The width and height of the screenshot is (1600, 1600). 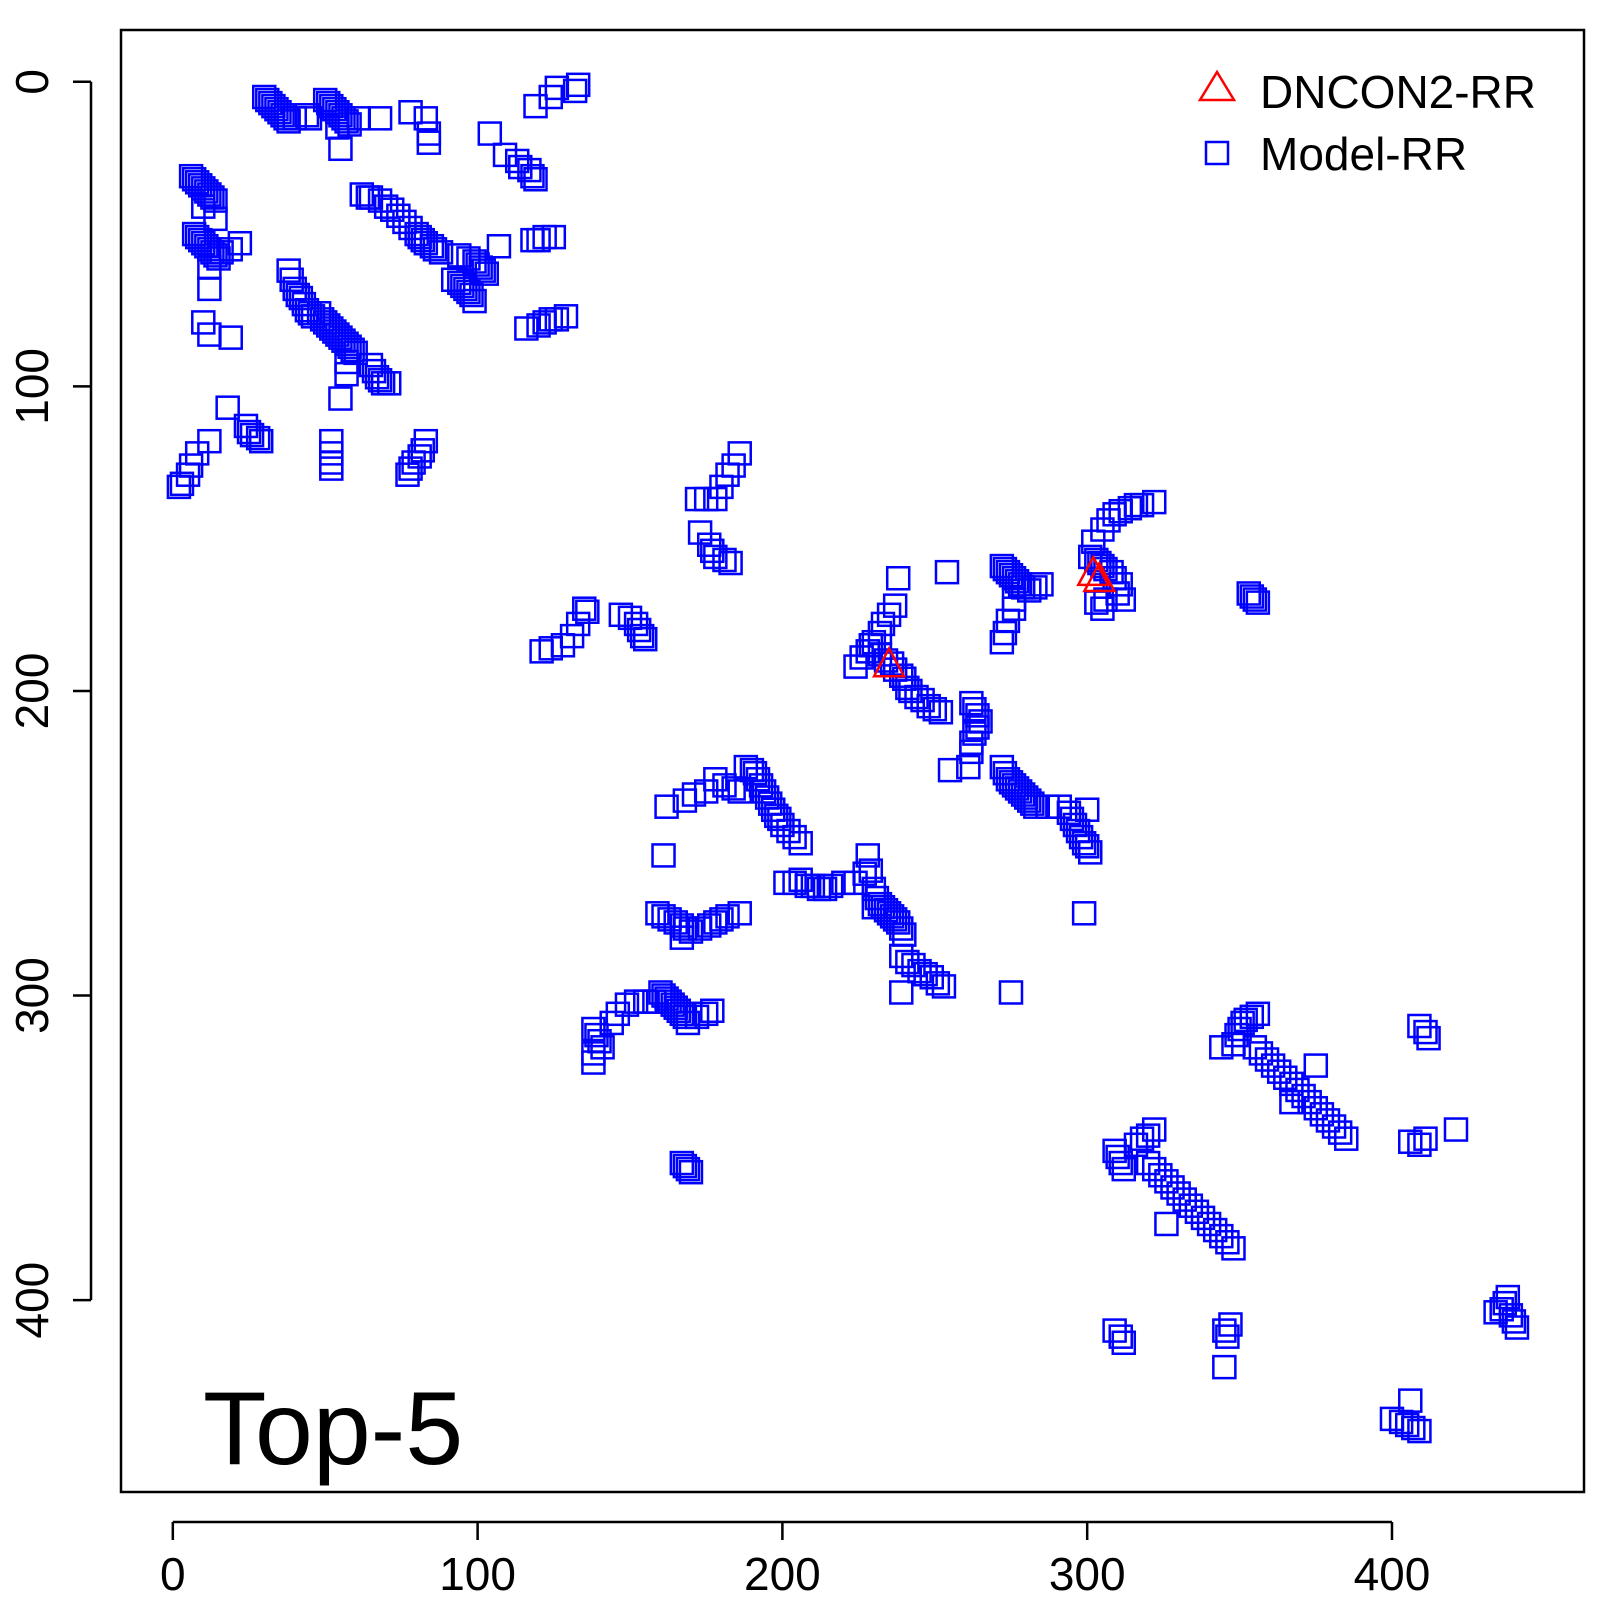 I want to click on x-axis: 0 100 200 300 400, so click(x=795, y=1560).